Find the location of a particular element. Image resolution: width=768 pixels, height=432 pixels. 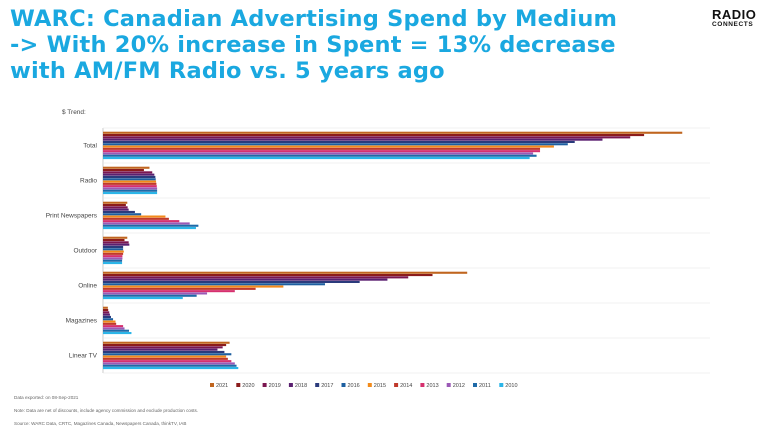

category-label: Online is located at coordinates (87, 286).